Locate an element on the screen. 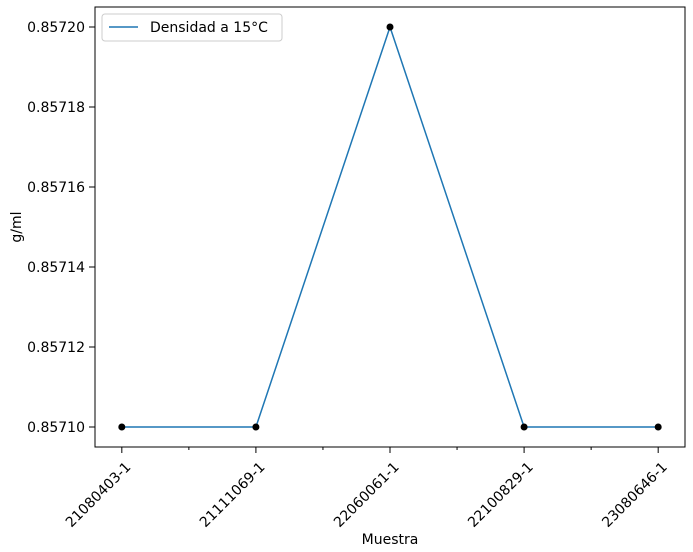 The image size is (693, 552). legend-frame is located at coordinates (192, 27).